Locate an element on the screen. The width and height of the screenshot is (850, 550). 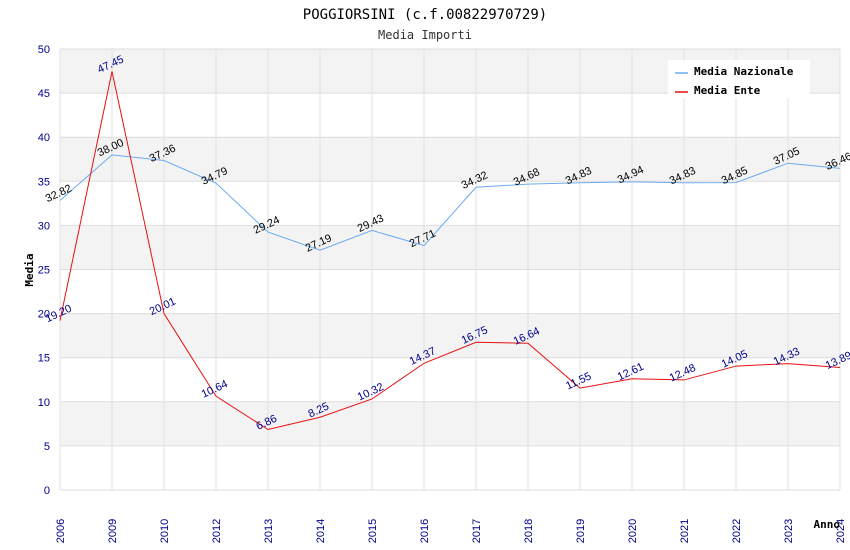
x-tick-label: 2010 is located at coordinates (165, 531).